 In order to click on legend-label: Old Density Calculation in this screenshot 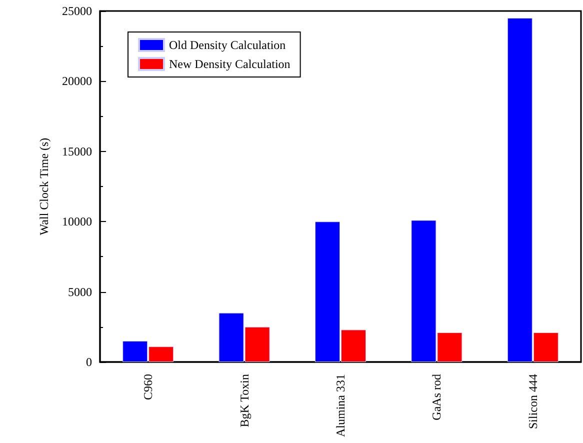, I will do `click(227, 45)`.